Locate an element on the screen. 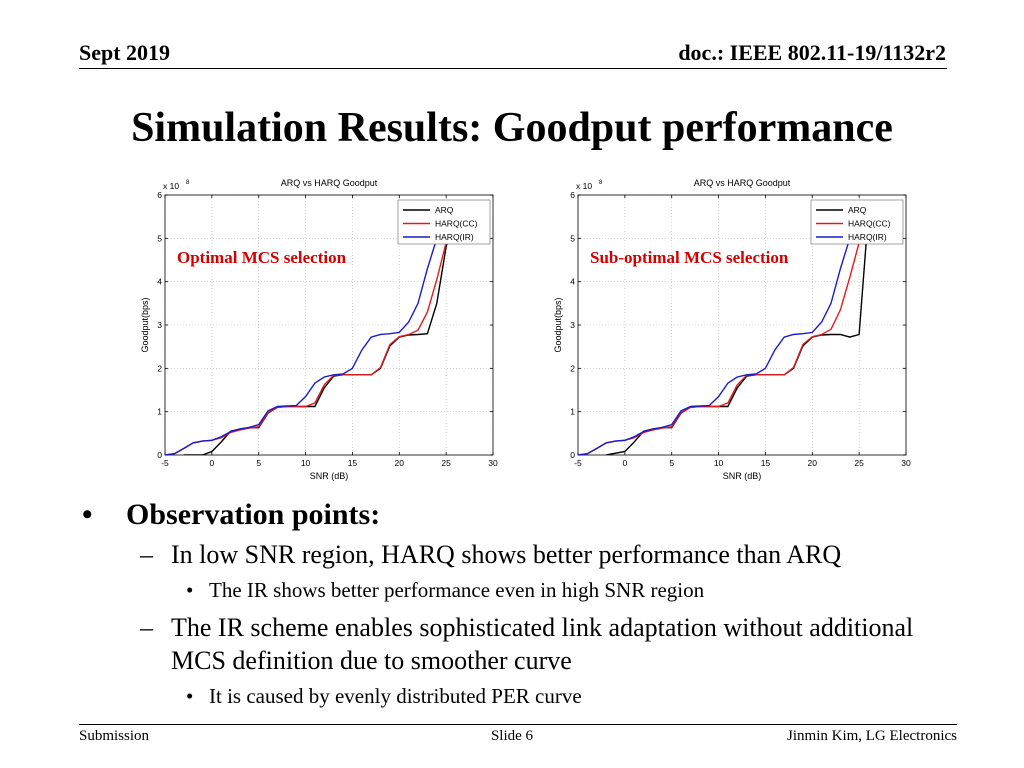  chart-annotation: Optimal MCS selection is located at coordinates (262, 257).